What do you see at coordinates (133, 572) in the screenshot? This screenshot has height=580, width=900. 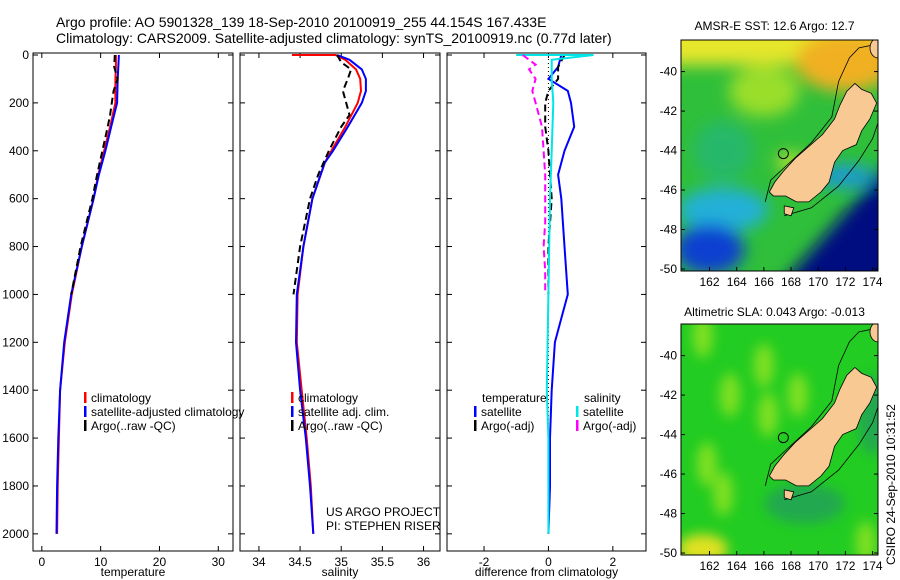 I see `x-axis-label: temperature` at bounding box center [133, 572].